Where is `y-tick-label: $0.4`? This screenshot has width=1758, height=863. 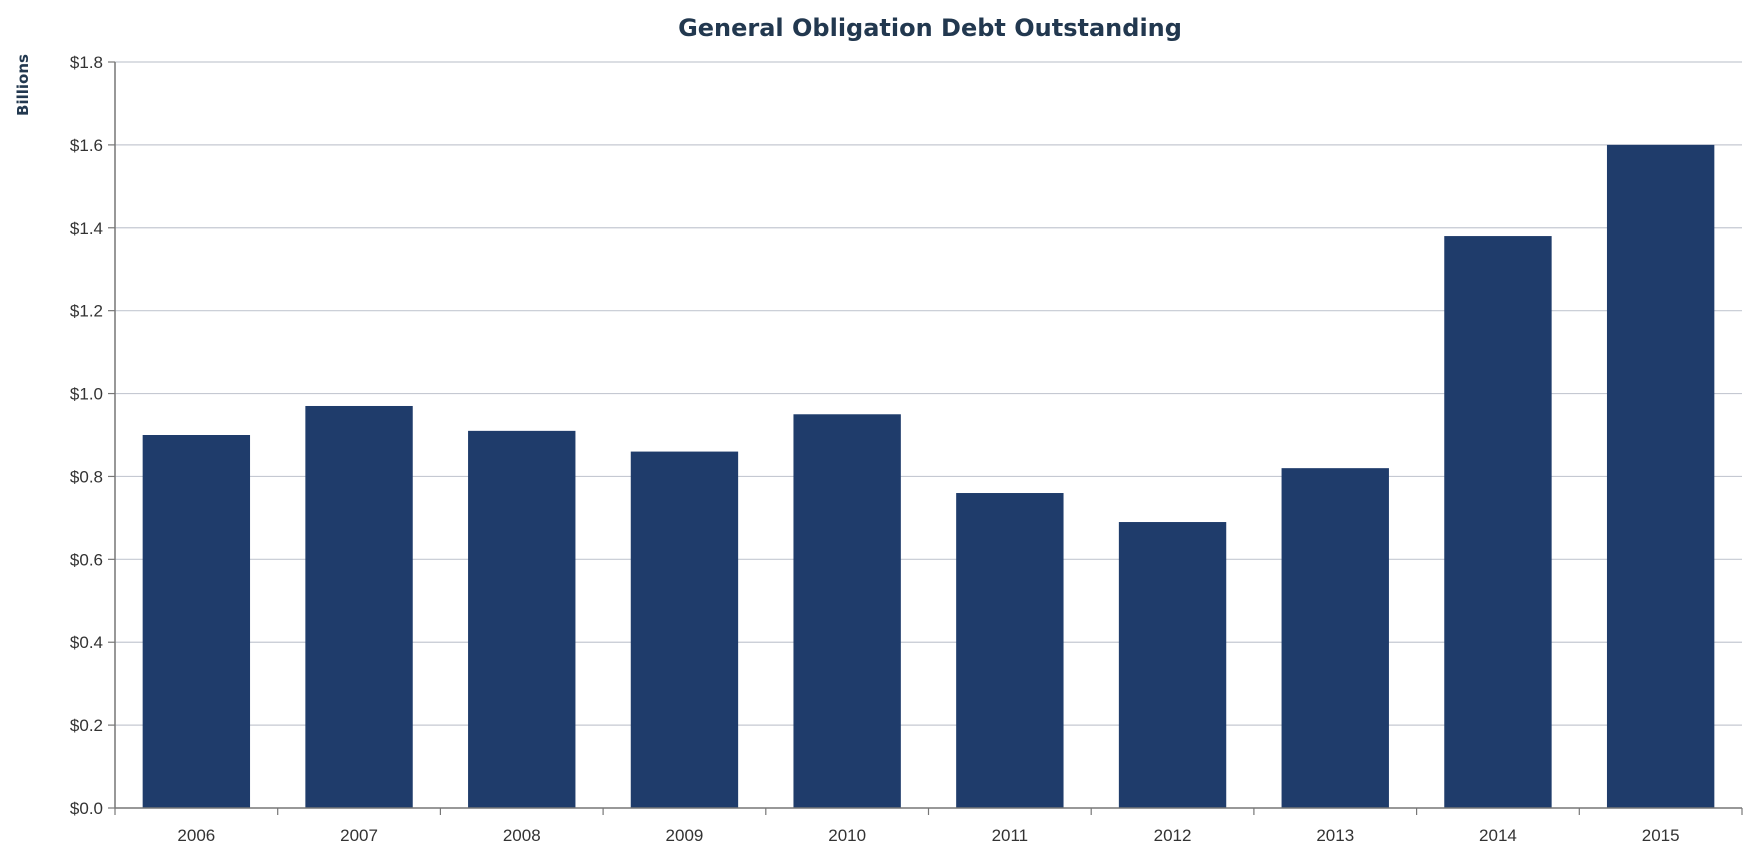
y-tick-label: $0.4 is located at coordinates (86, 642).